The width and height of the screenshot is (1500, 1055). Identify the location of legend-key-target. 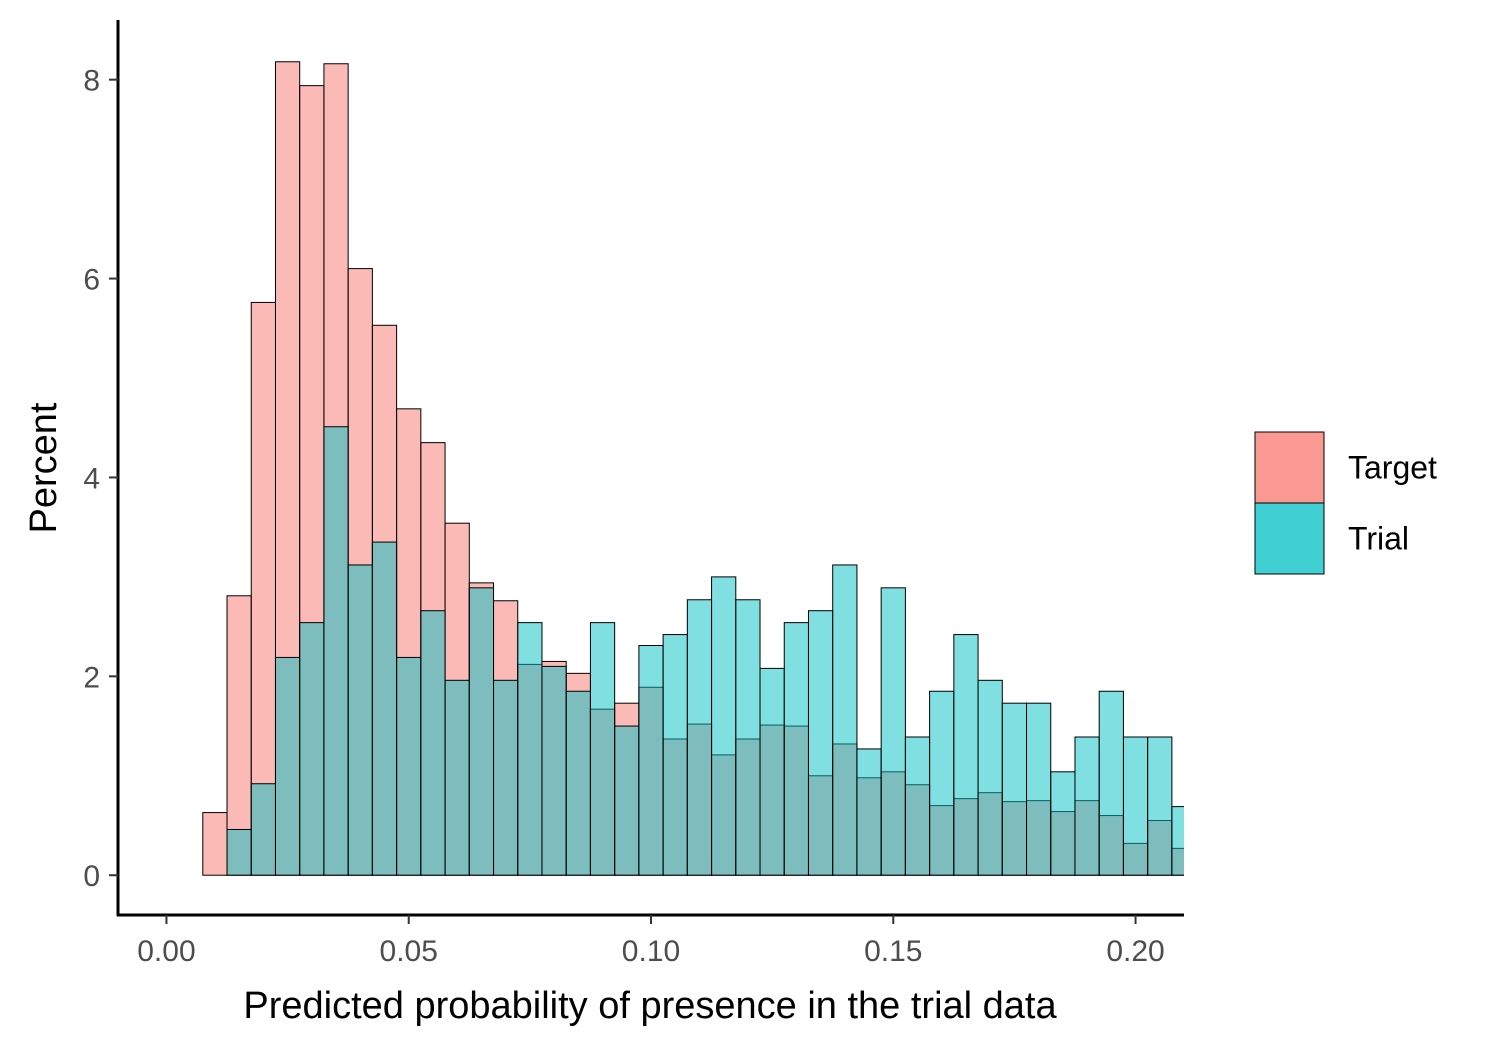
(1289, 467).